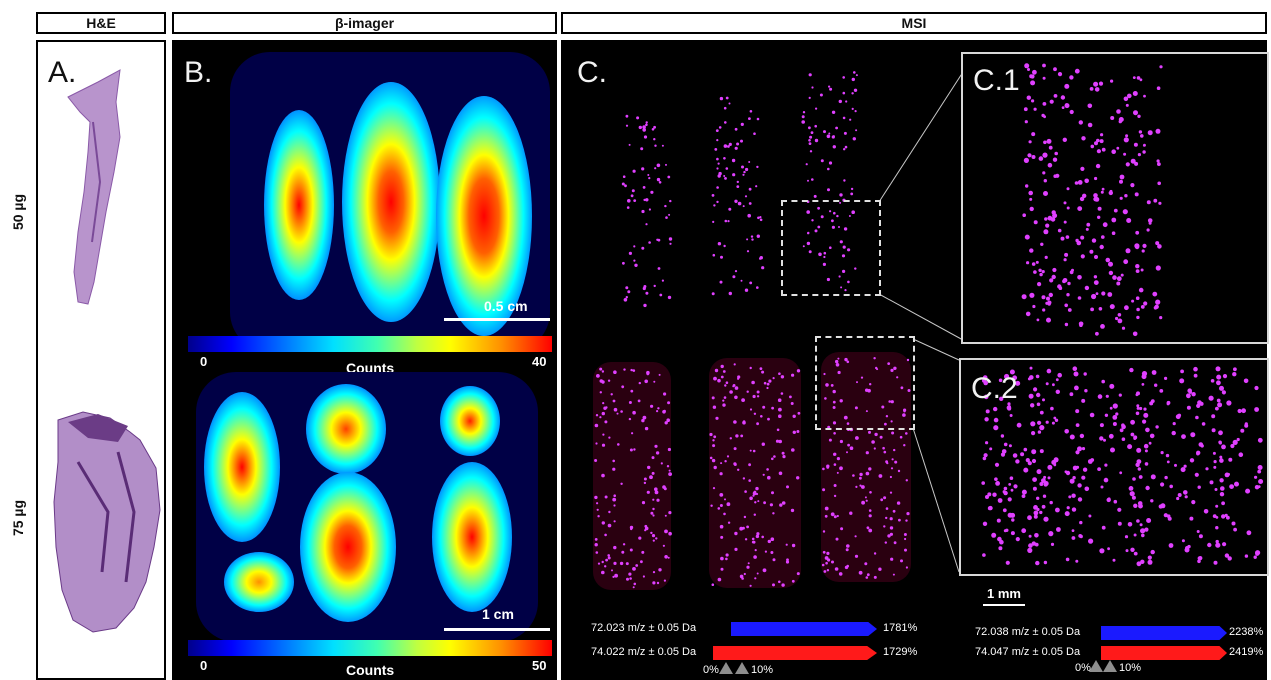 Image resolution: width=1271 pixels, height=680 pixels. I want to click on msi-tissue-region, so click(755, 473).